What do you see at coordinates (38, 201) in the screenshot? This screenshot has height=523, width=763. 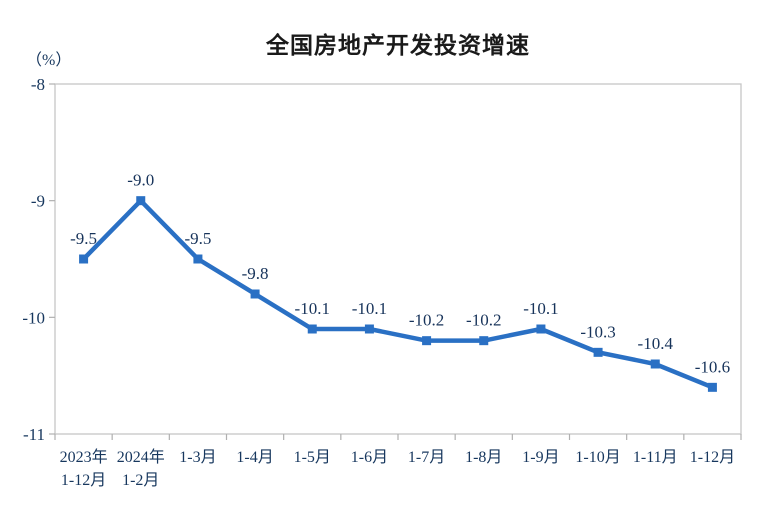 I see `y-tick-label: -9` at bounding box center [38, 201].